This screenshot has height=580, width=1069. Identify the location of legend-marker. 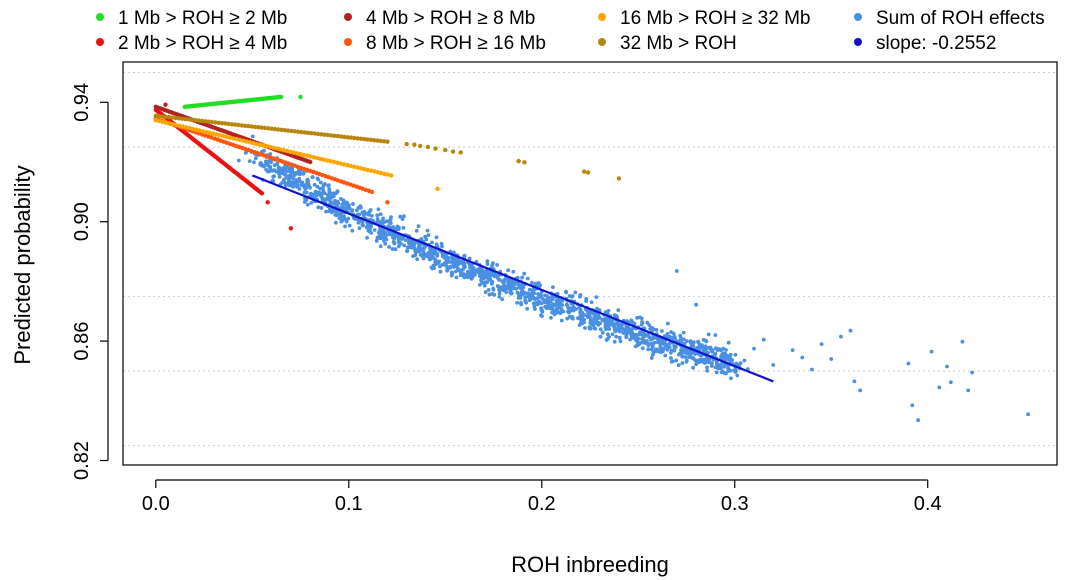
(602, 42).